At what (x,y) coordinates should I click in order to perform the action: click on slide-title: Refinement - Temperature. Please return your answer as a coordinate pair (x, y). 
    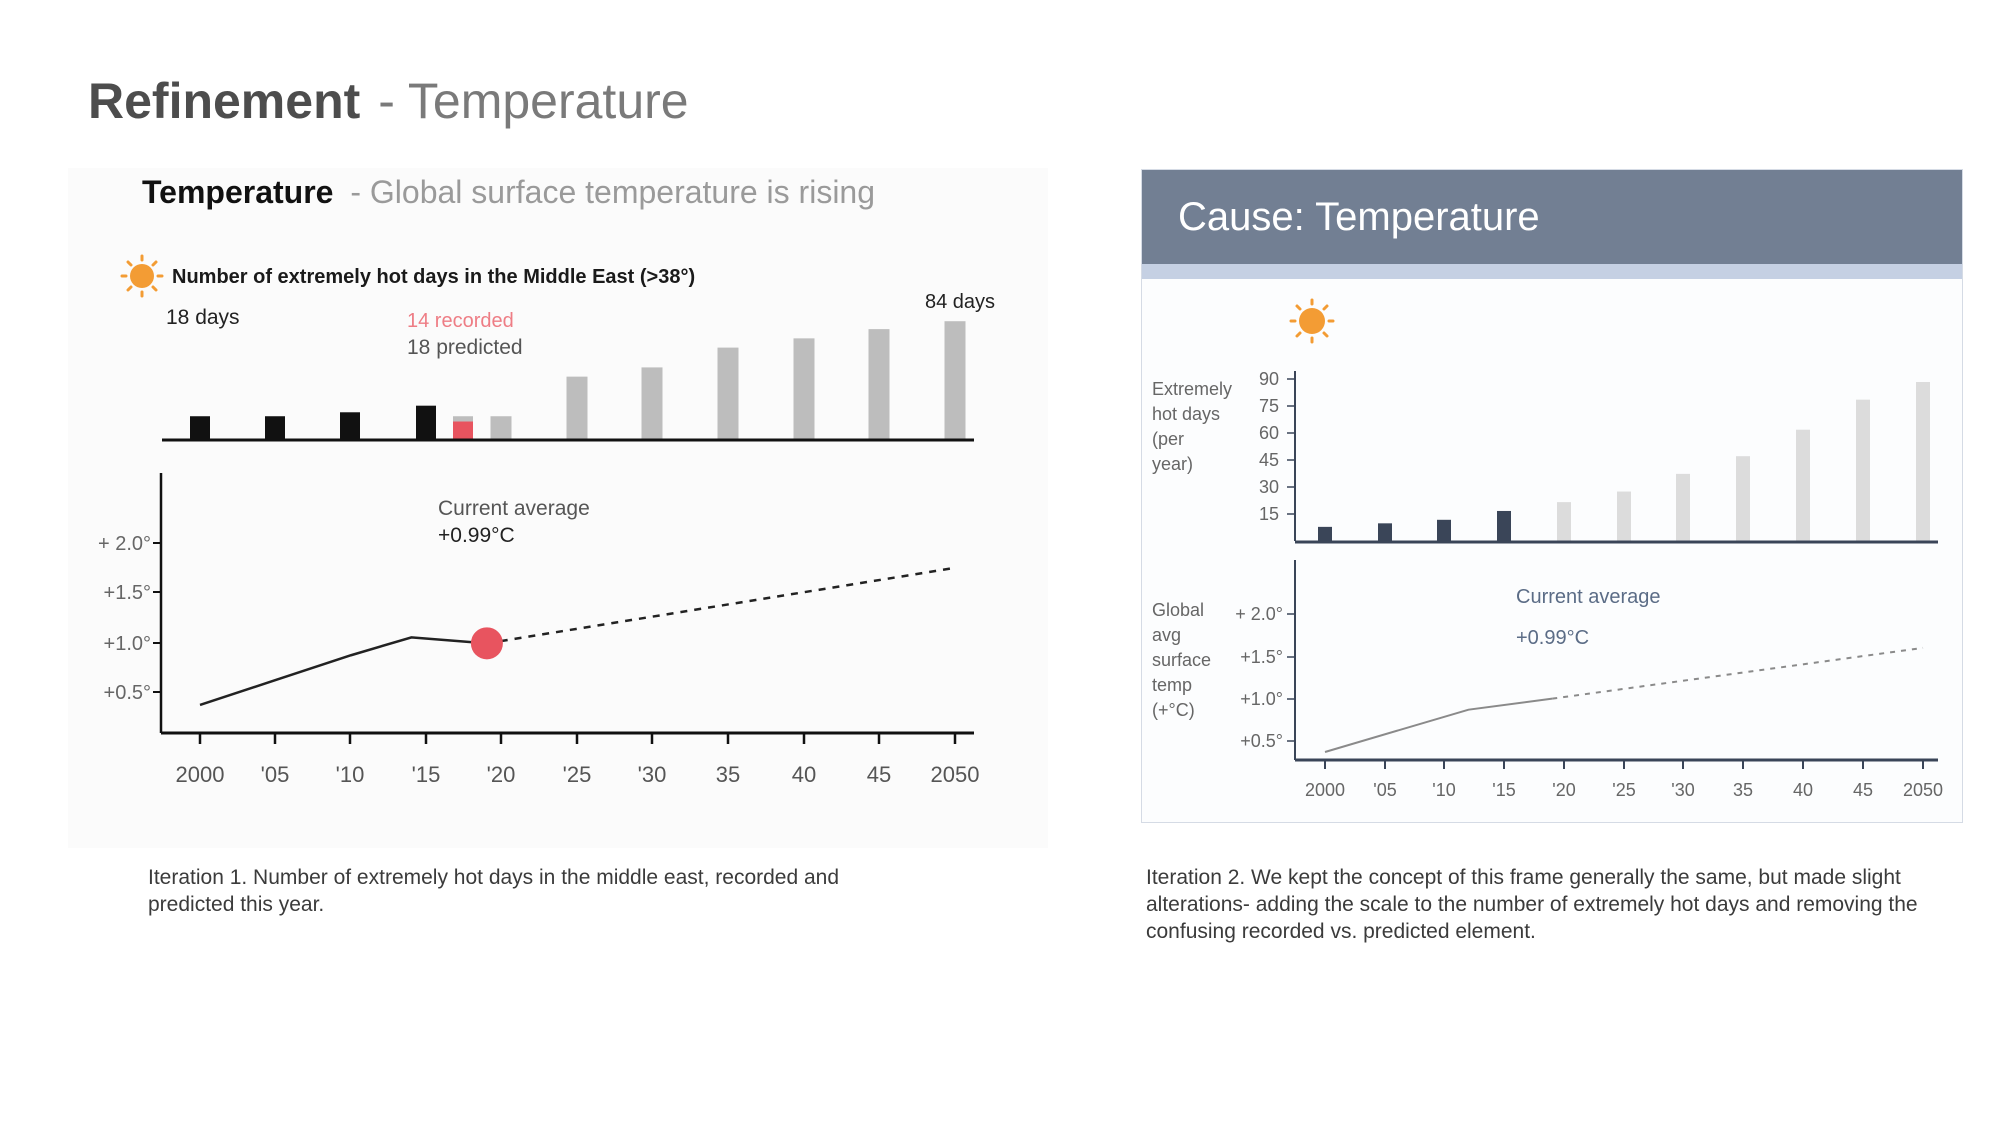
    Looking at the image, I should click on (388, 101).